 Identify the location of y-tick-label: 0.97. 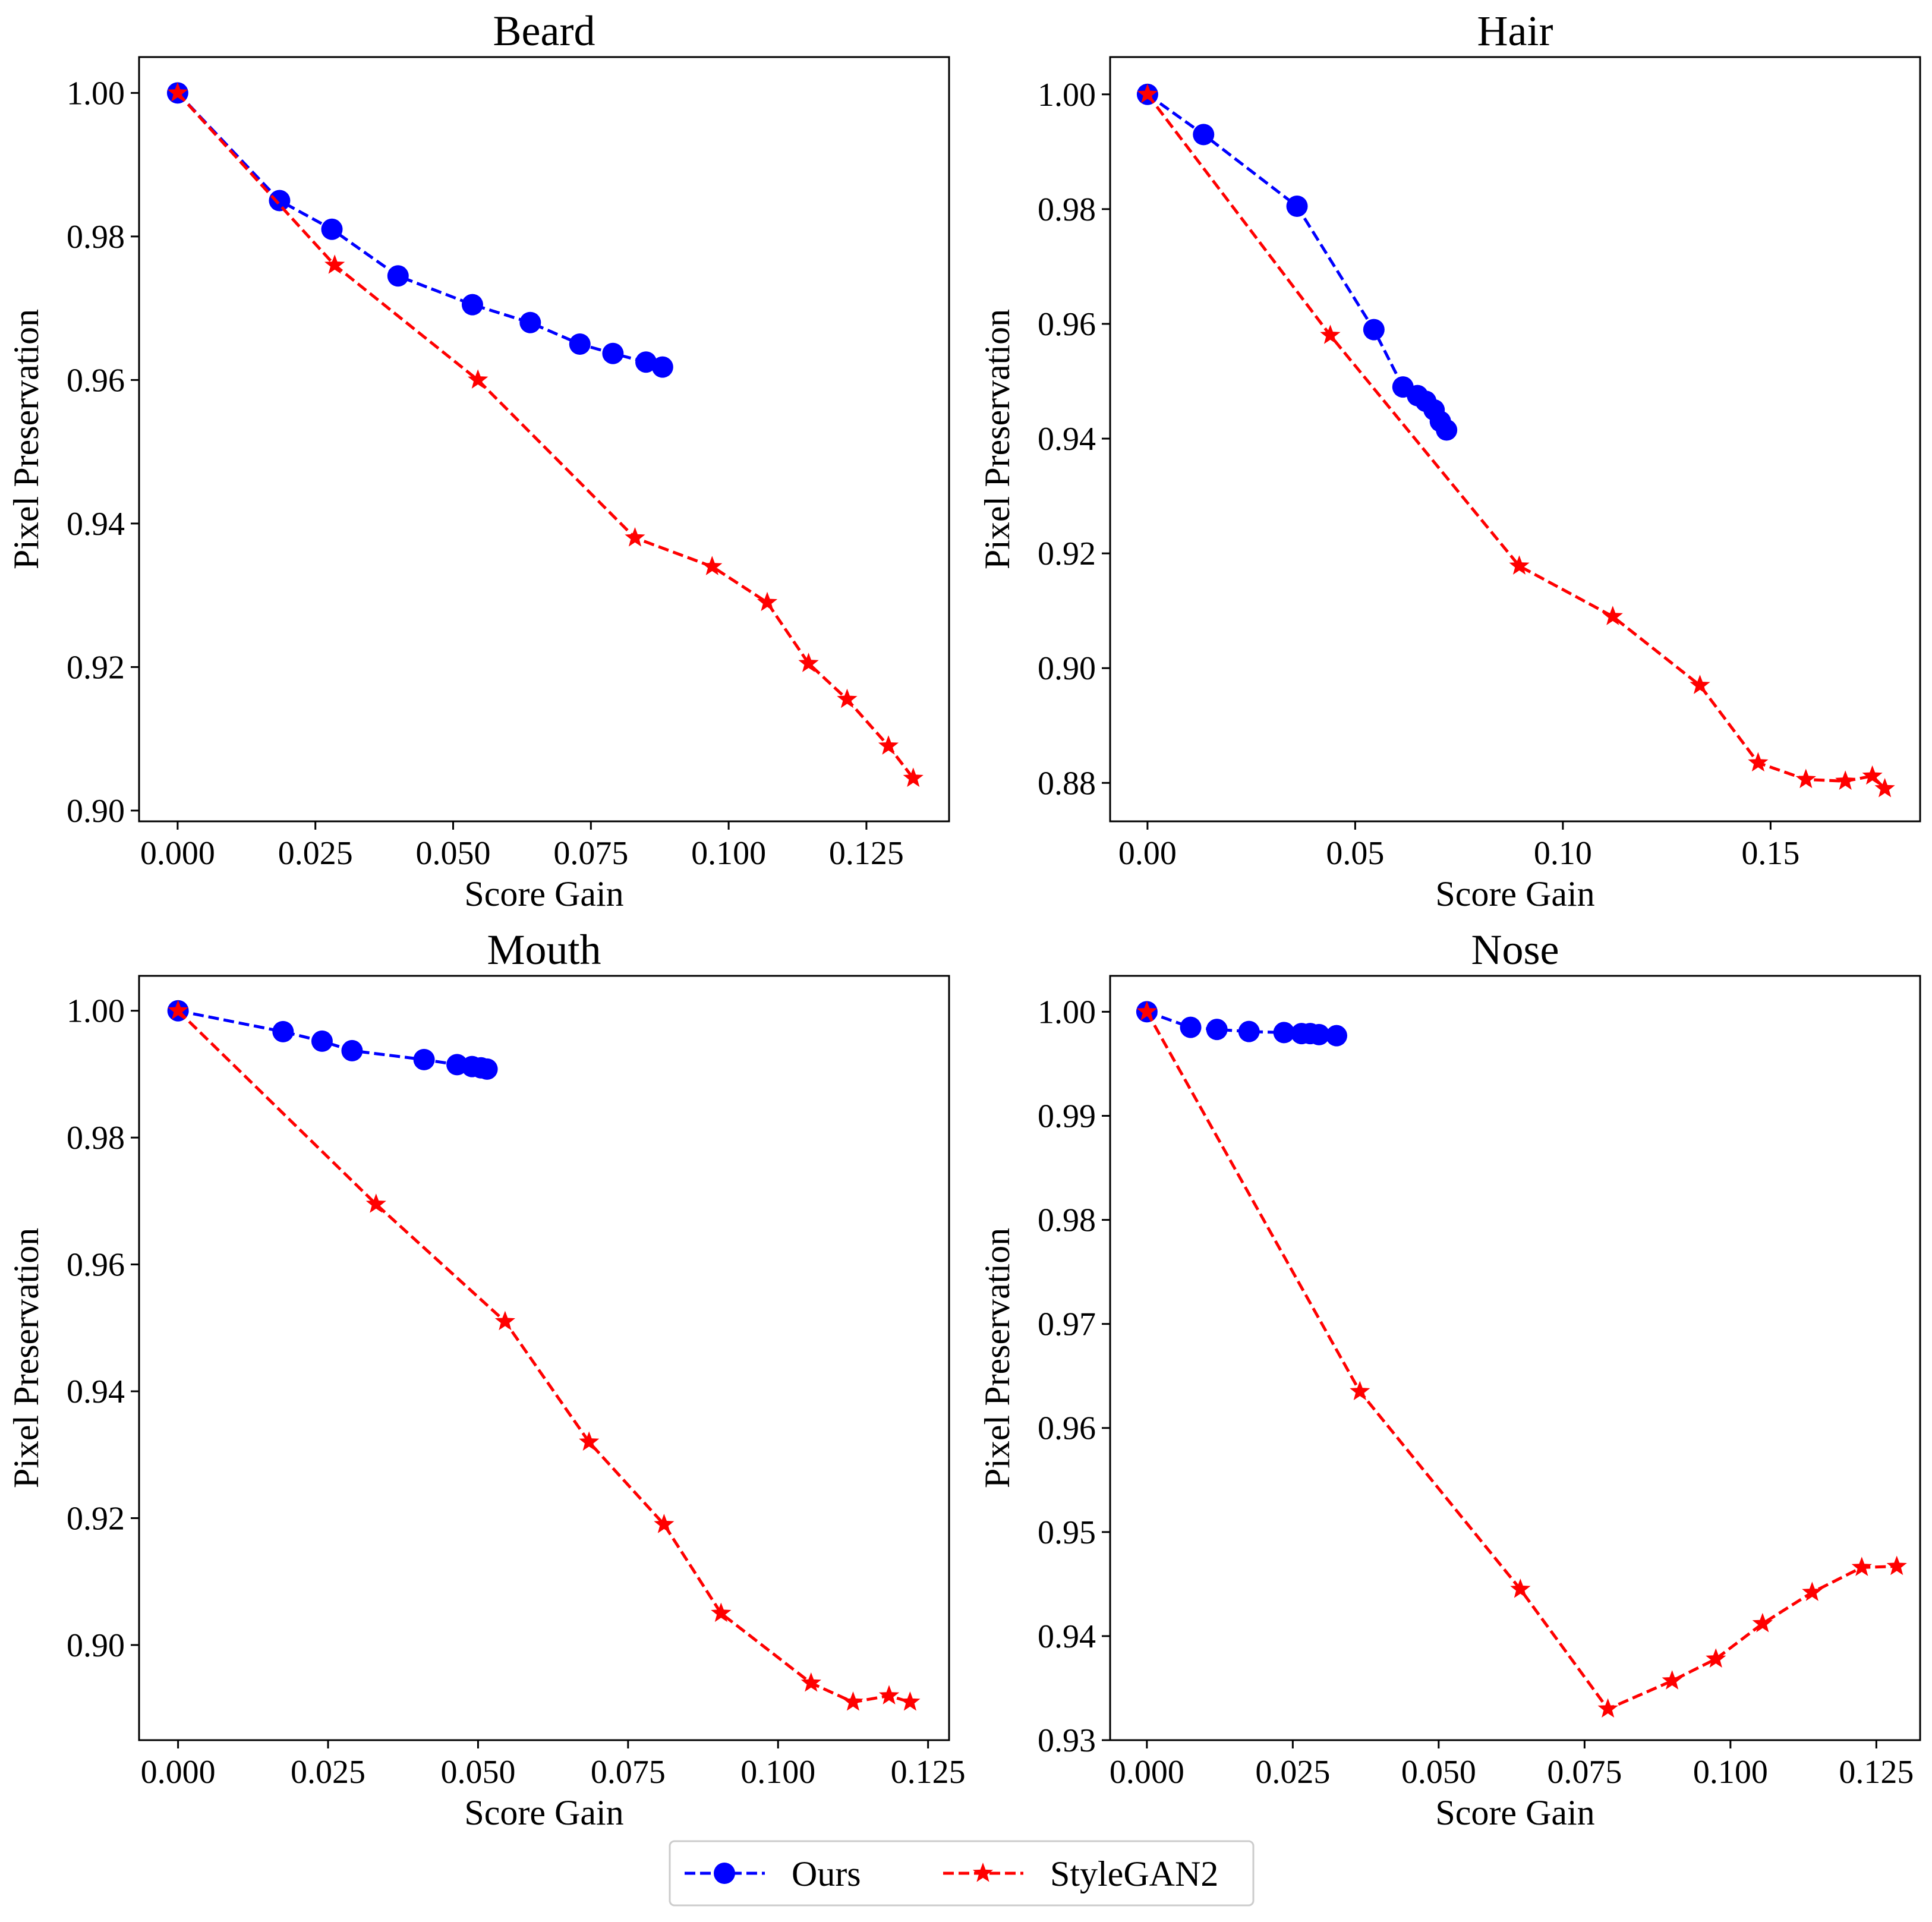
(1067, 1324).